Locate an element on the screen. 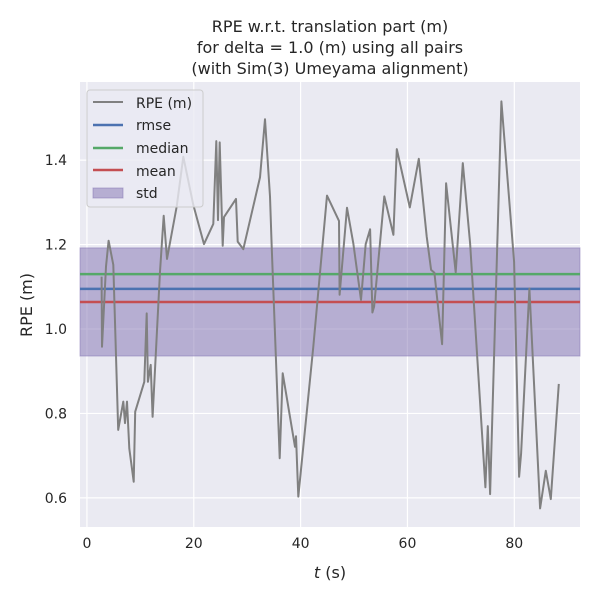  legend-mean-label: mean is located at coordinates (156, 172).